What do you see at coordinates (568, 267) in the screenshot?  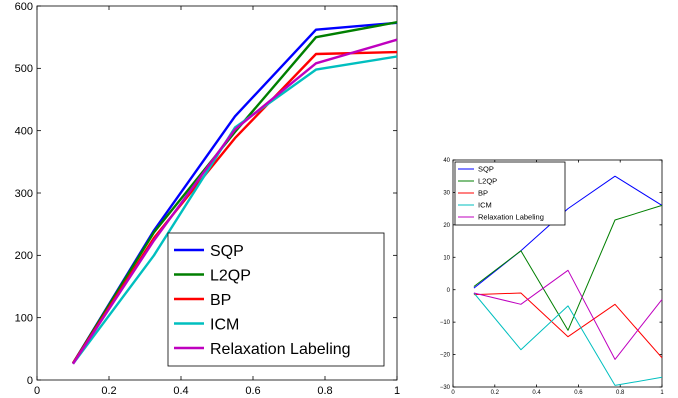 I see `series-line-l2qp` at bounding box center [568, 267].